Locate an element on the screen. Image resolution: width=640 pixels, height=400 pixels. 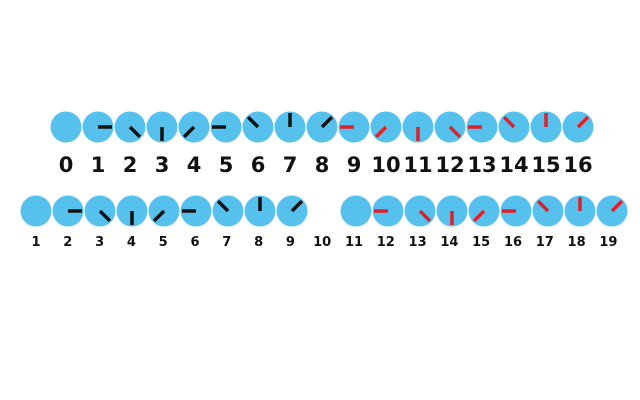
strip_b-frame-label: 18 is located at coordinates (577, 242).